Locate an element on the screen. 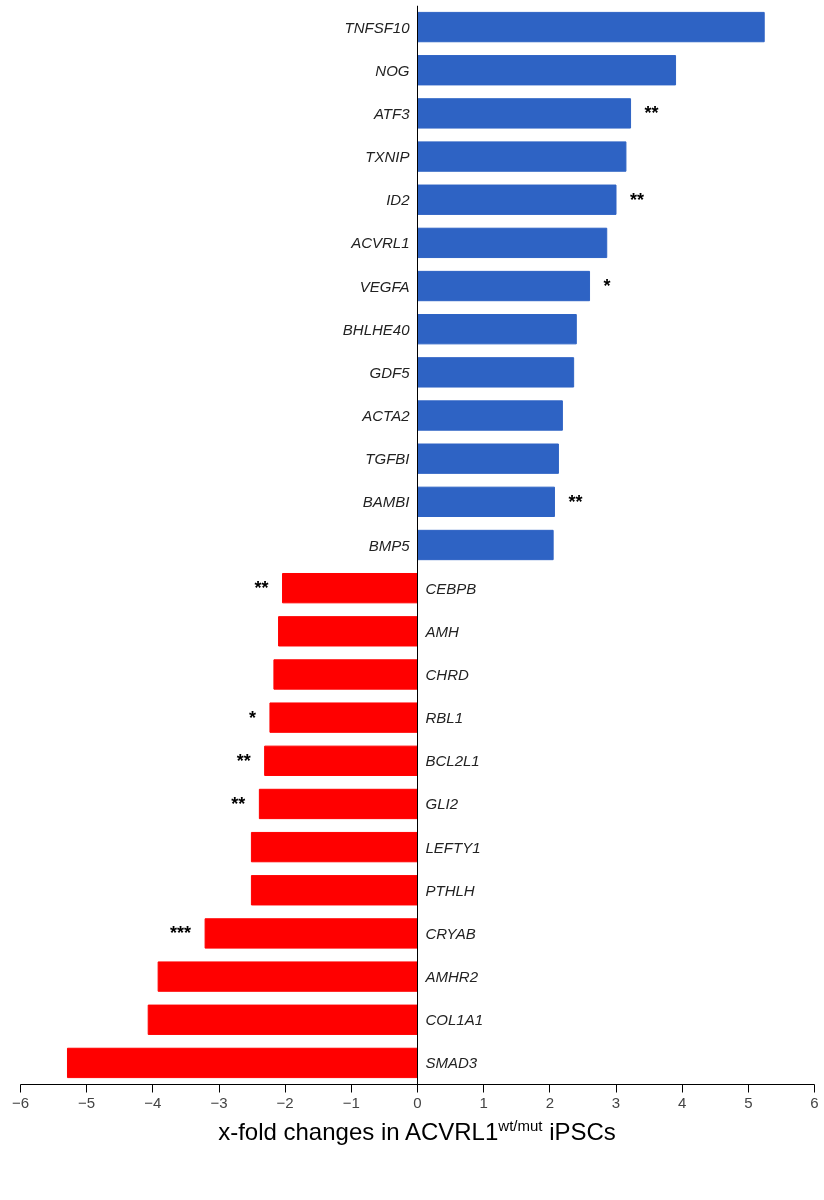 Image resolution: width=824 pixels, height=1200 pixels. y-tick-label: ACVRL1 is located at coordinates (380, 243).